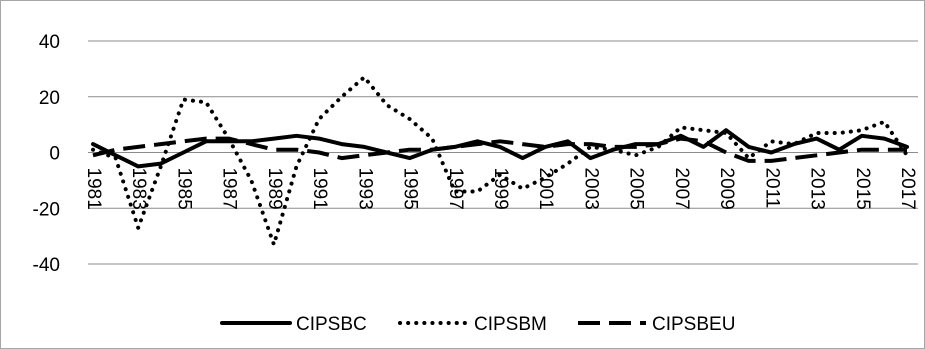 Image resolution: width=925 pixels, height=349 pixels. I want to click on x-tick-label: 2013, so click(817, 189).